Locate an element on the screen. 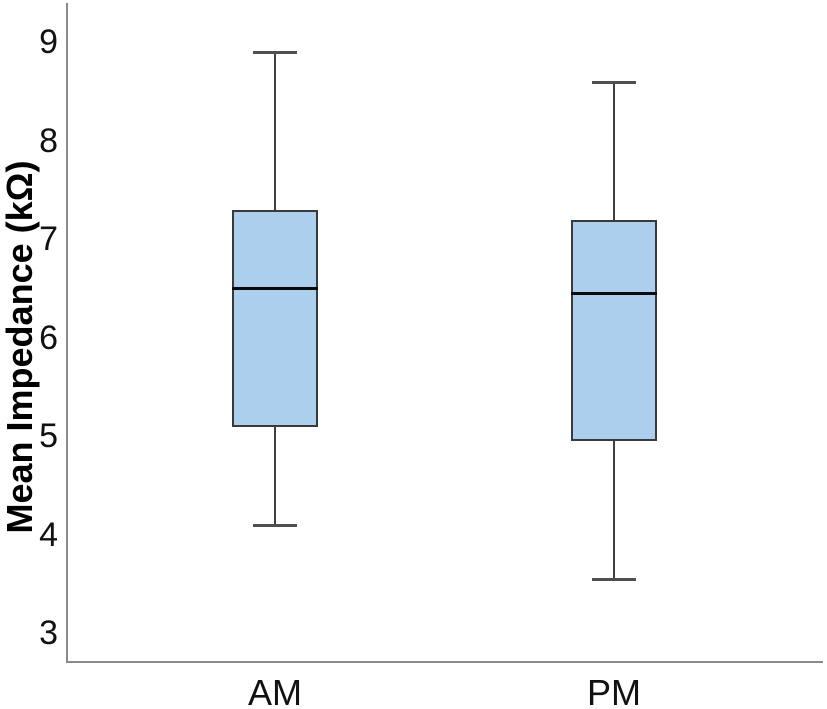  x-category-label-AM: AM is located at coordinates (275, 690).